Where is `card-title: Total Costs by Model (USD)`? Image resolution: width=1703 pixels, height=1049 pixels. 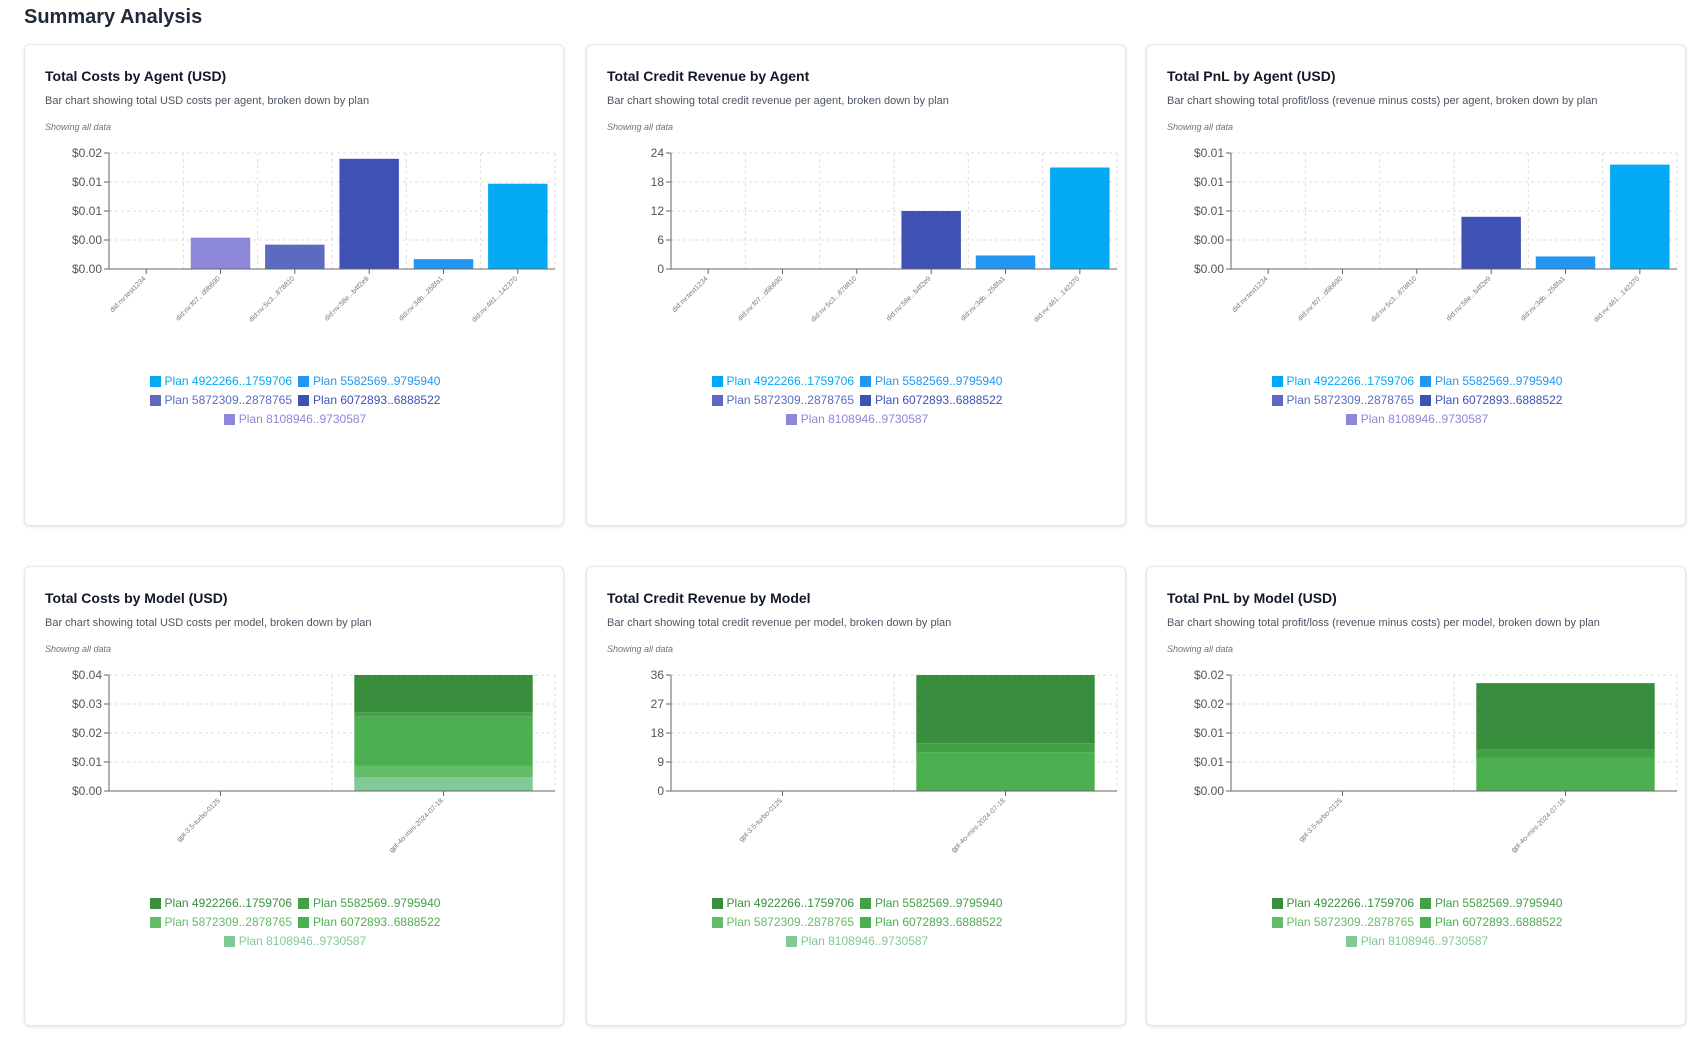
card-title: Total Costs by Model (USD) is located at coordinates (136, 598).